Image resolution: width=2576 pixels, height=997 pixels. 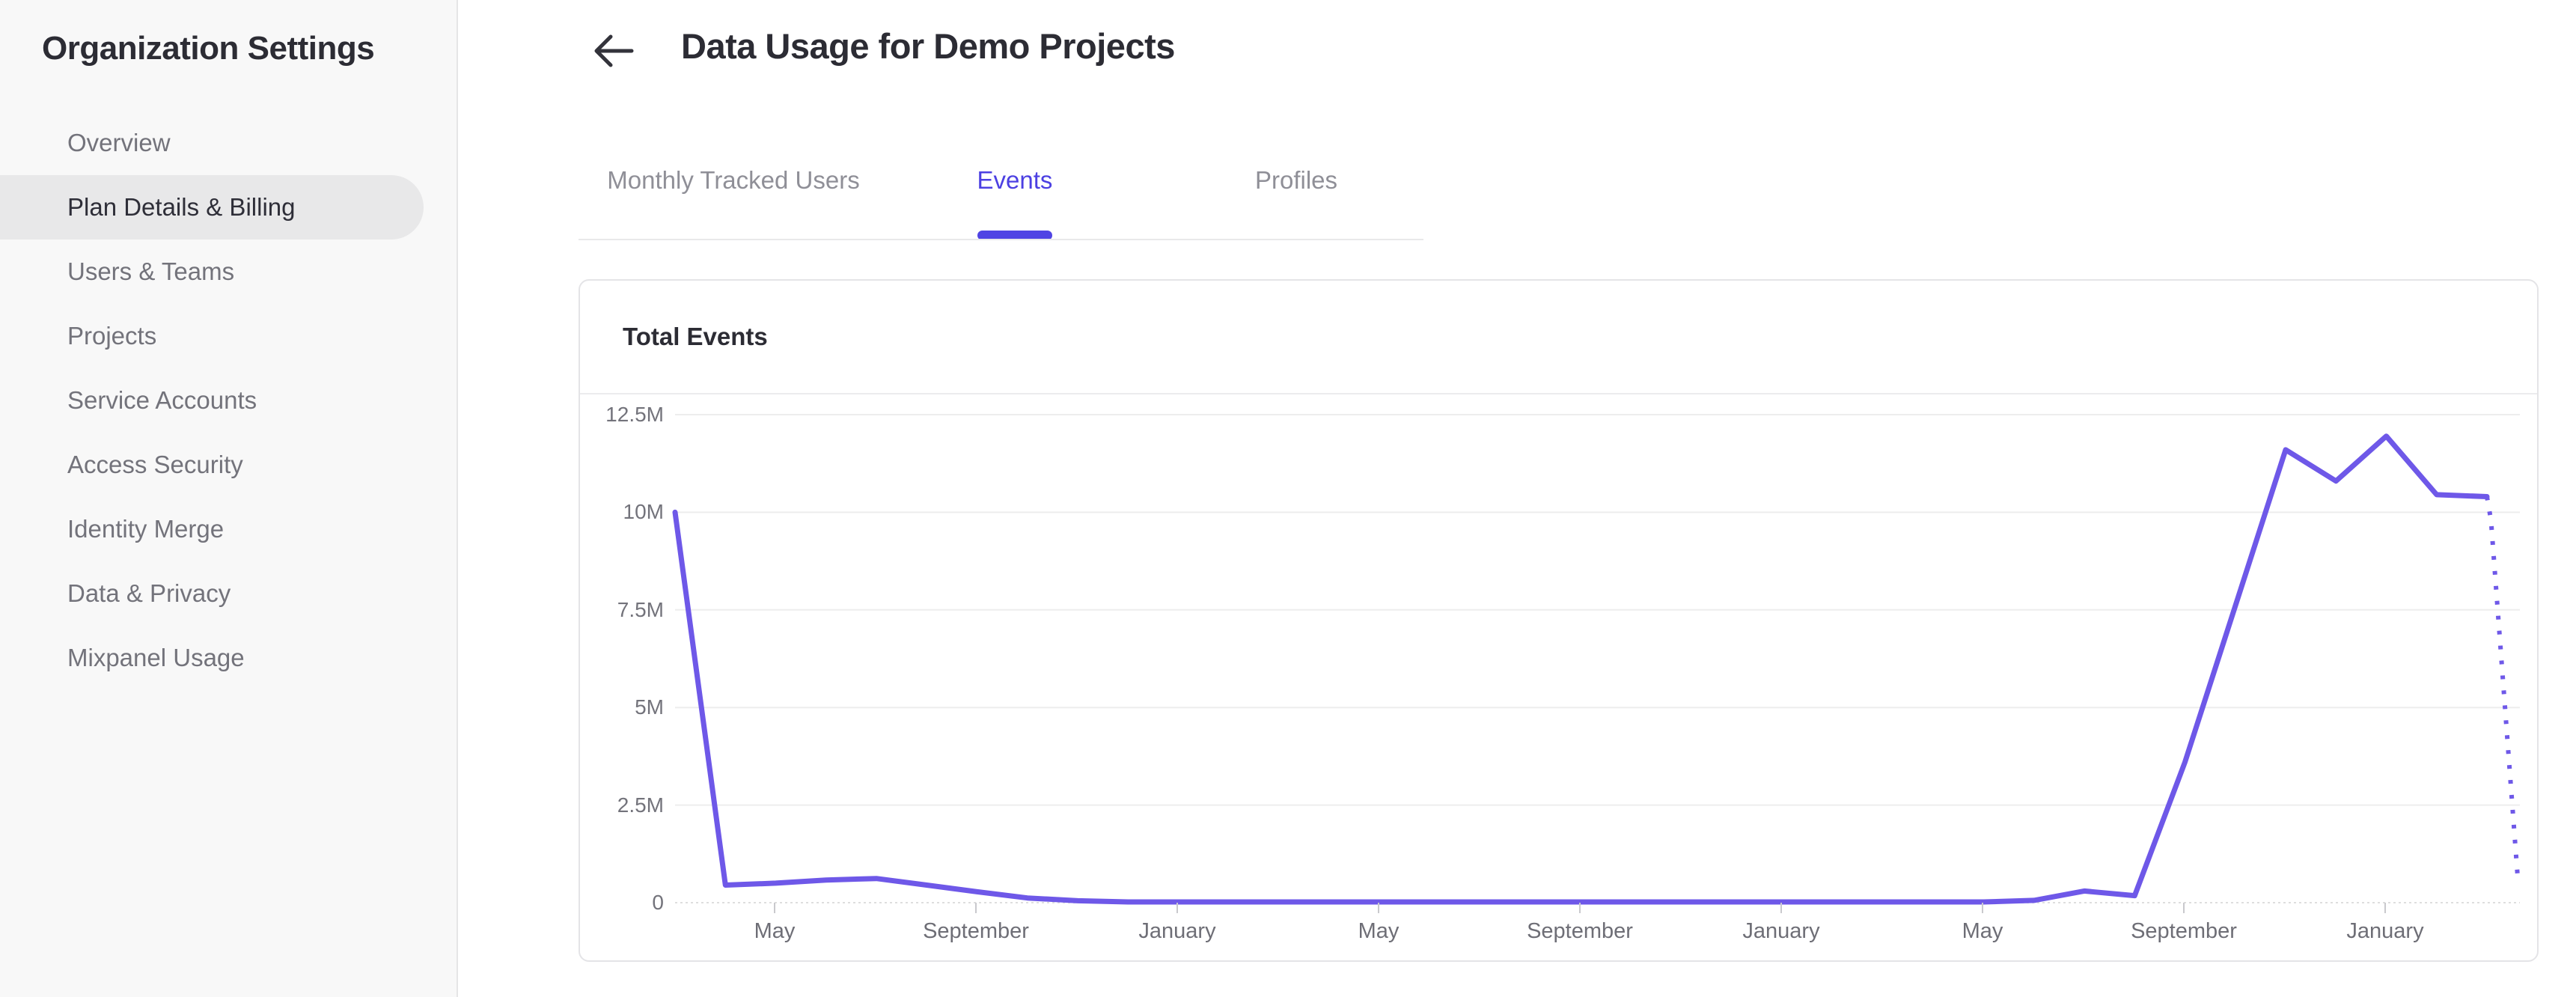 I want to click on sidebar-item-identity-merge: Identity Merge, so click(x=146, y=529).